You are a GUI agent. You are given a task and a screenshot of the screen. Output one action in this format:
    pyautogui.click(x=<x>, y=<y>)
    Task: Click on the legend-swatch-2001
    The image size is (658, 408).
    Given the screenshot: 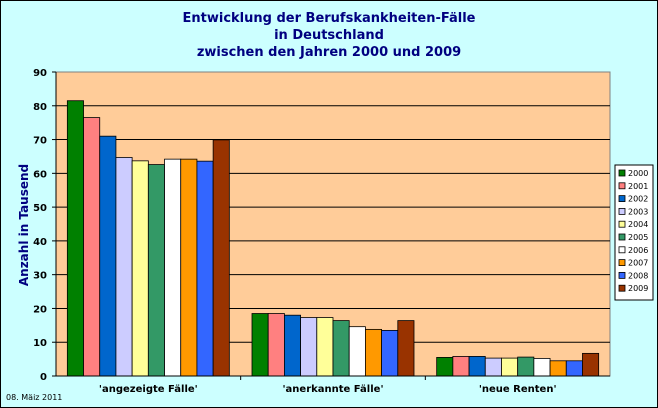 What is the action you would take?
    pyautogui.click(x=622, y=186)
    